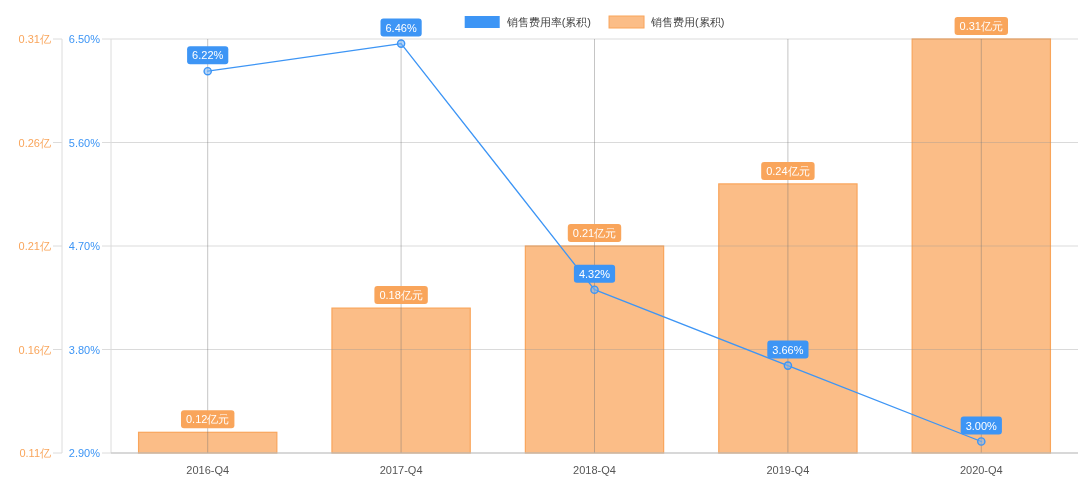  I want to click on data-label: 0.21亿元, so click(594, 233).